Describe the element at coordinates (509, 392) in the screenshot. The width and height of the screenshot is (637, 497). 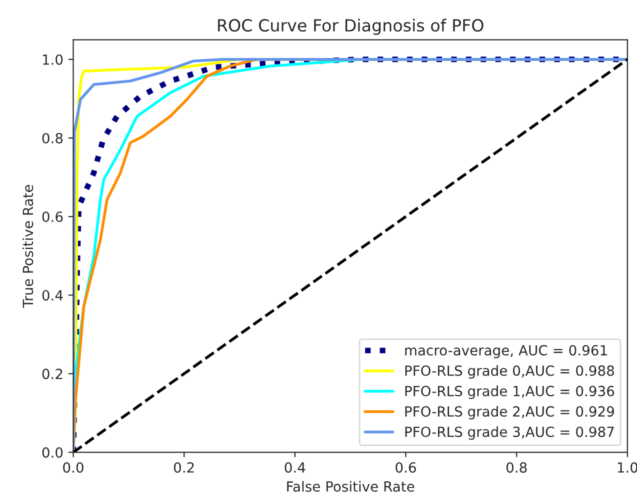
I see `legend-label: PFO-RLS grade 1,AUC = 0.936` at that location.